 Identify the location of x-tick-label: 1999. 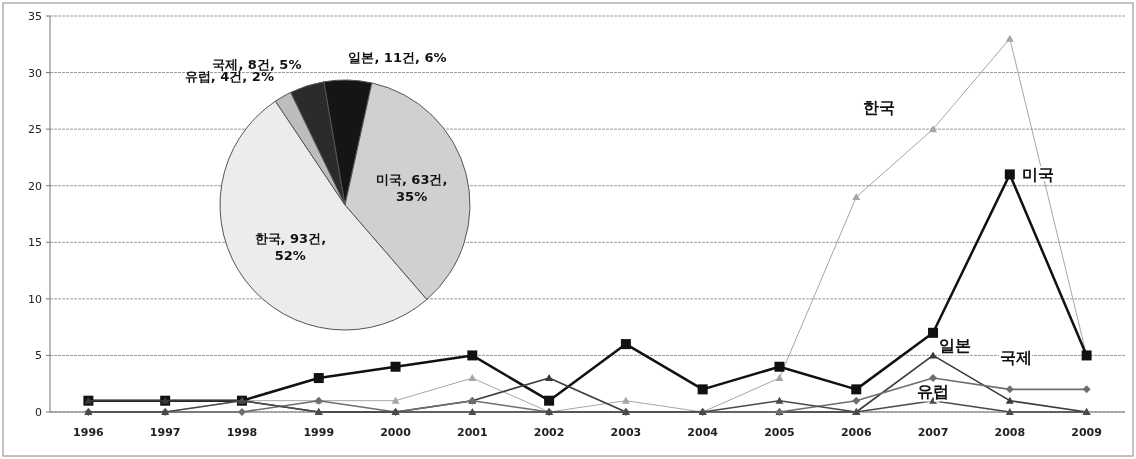
(319, 432).